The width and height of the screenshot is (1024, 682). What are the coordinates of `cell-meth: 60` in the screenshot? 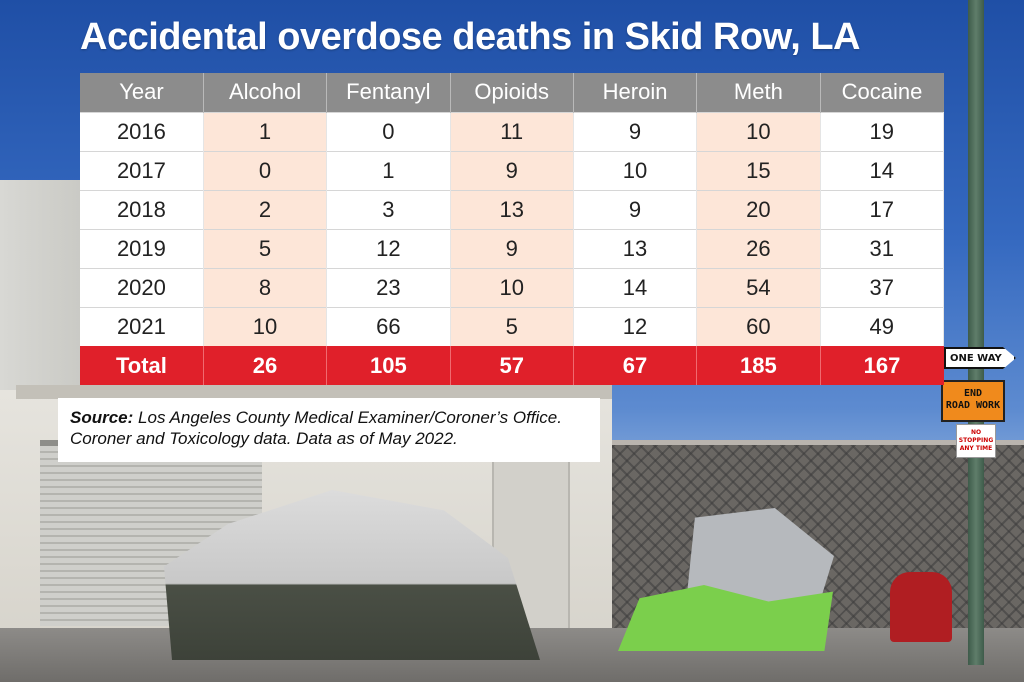 It's located at (758, 326).